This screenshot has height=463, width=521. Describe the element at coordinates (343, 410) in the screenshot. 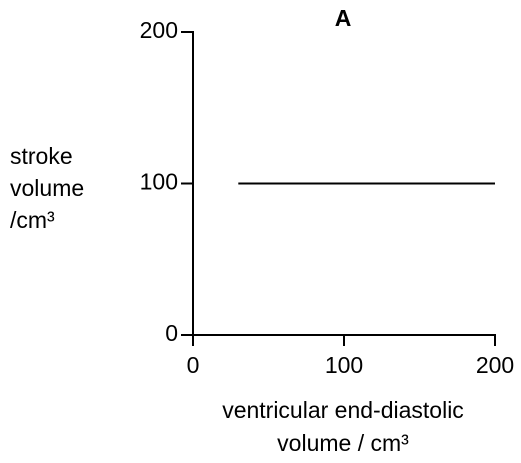

I see `x-axis-label: ventricular end-diastolic` at that location.